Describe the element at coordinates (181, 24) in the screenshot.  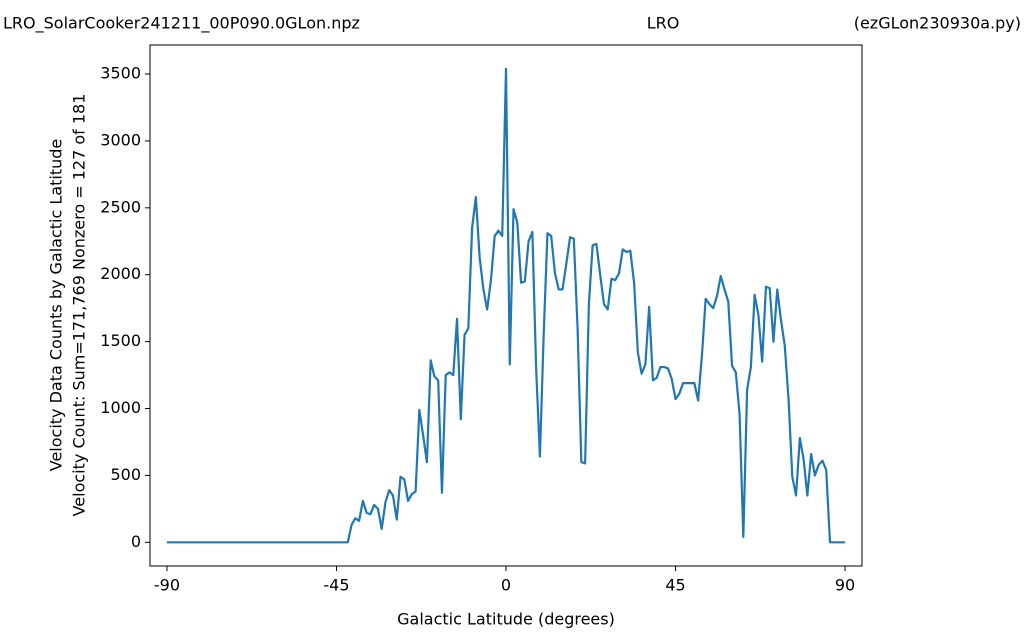
I see `chart-title-left: LRO_SolarCooker241211_00P090.0GLon.npz` at that location.